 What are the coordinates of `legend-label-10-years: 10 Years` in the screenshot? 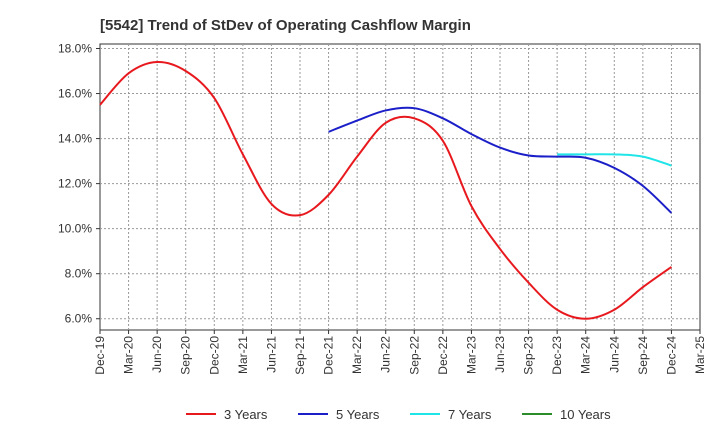 It's located at (585, 414).